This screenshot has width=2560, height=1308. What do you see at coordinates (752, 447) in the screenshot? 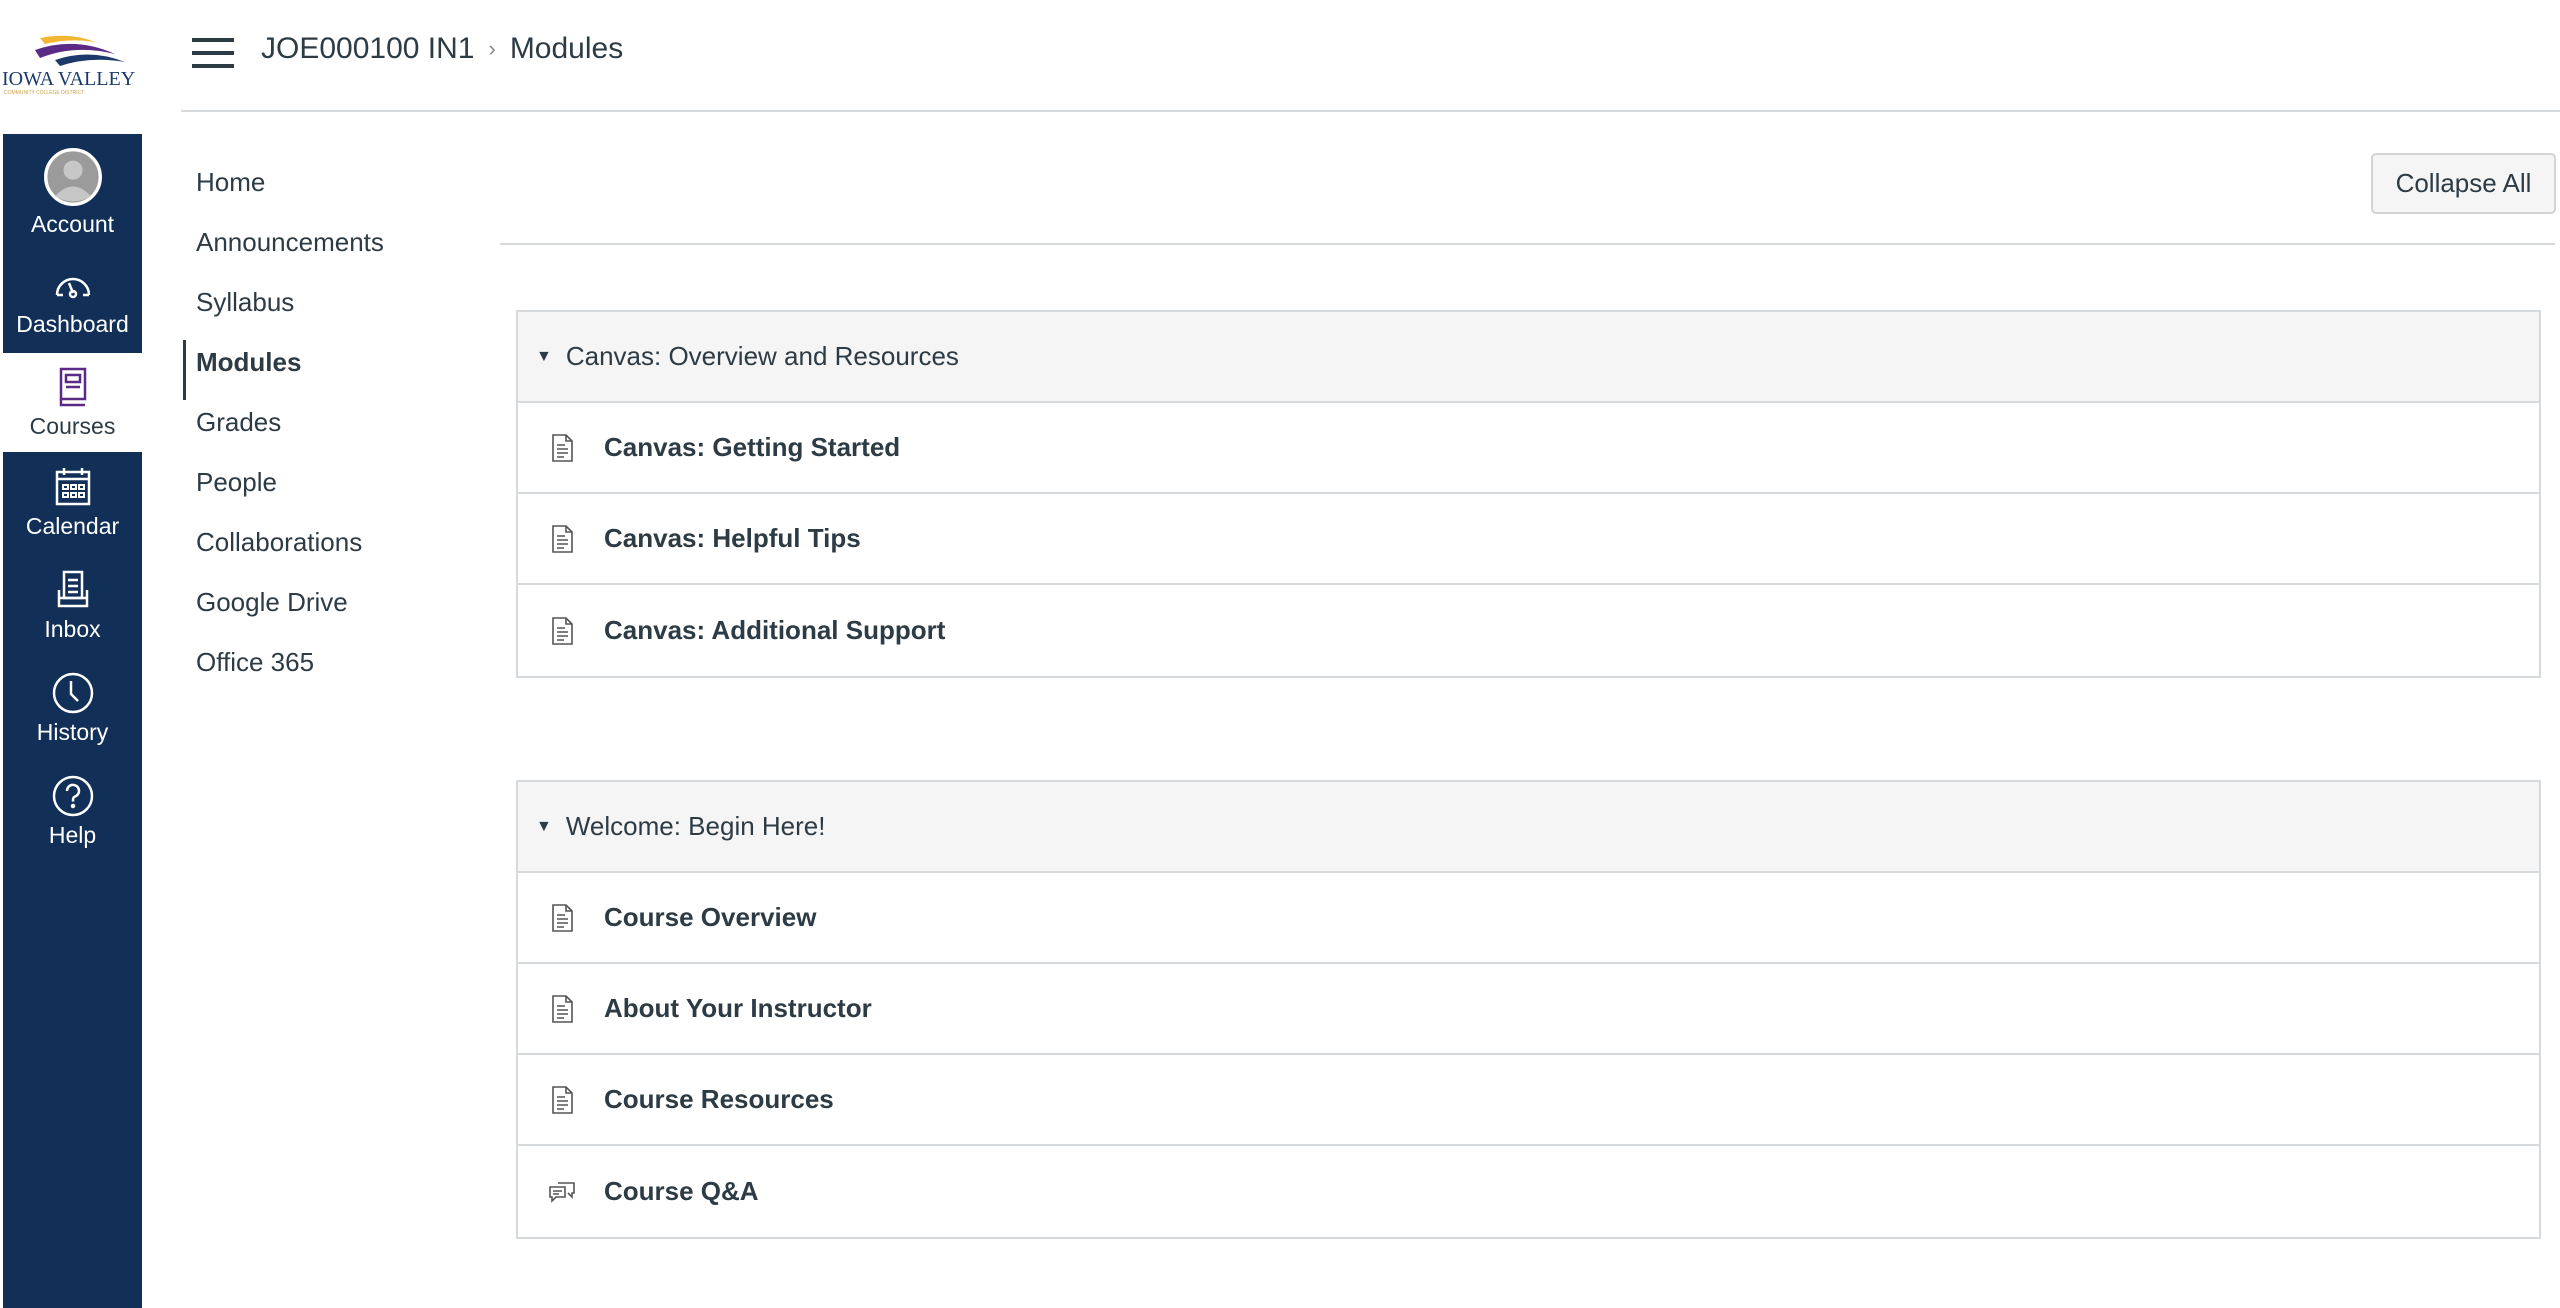
I see `module-item-title: Canvas: Getting Started` at bounding box center [752, 447].